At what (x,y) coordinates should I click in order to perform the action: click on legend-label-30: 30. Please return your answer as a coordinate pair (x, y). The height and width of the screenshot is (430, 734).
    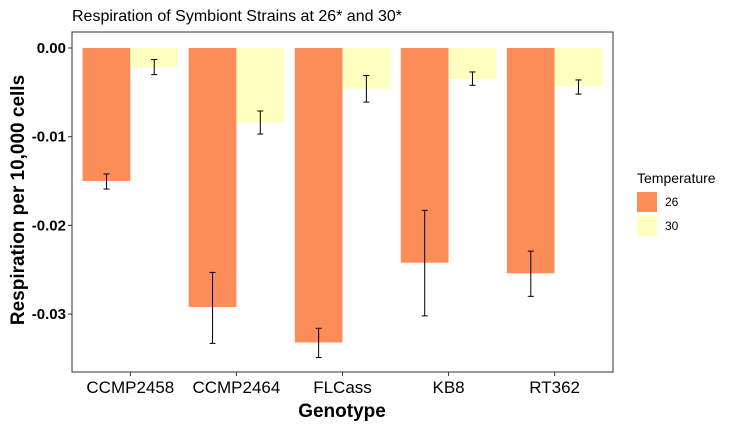
    Looking at the image, I should click on (672, 226).